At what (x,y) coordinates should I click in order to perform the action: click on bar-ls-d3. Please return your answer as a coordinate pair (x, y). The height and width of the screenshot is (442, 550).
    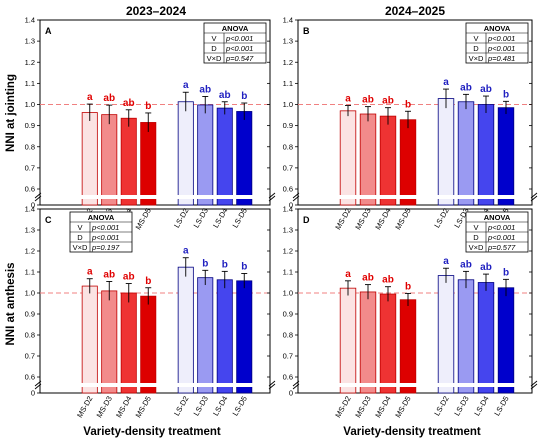
    Looking at the image, I should click on (466, 336).